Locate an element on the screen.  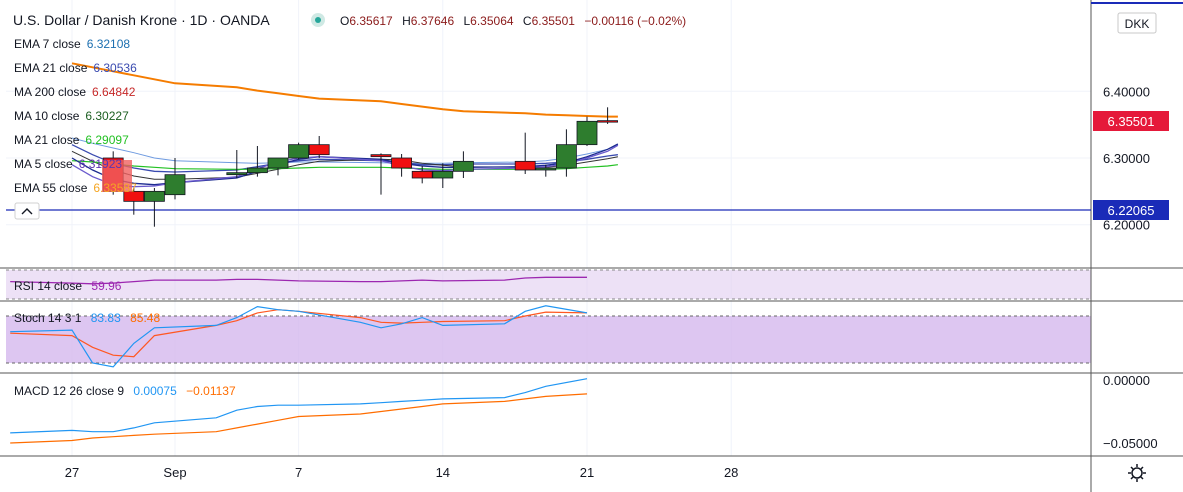
ohlc-o-key: O is located at coordinates (344, 21).